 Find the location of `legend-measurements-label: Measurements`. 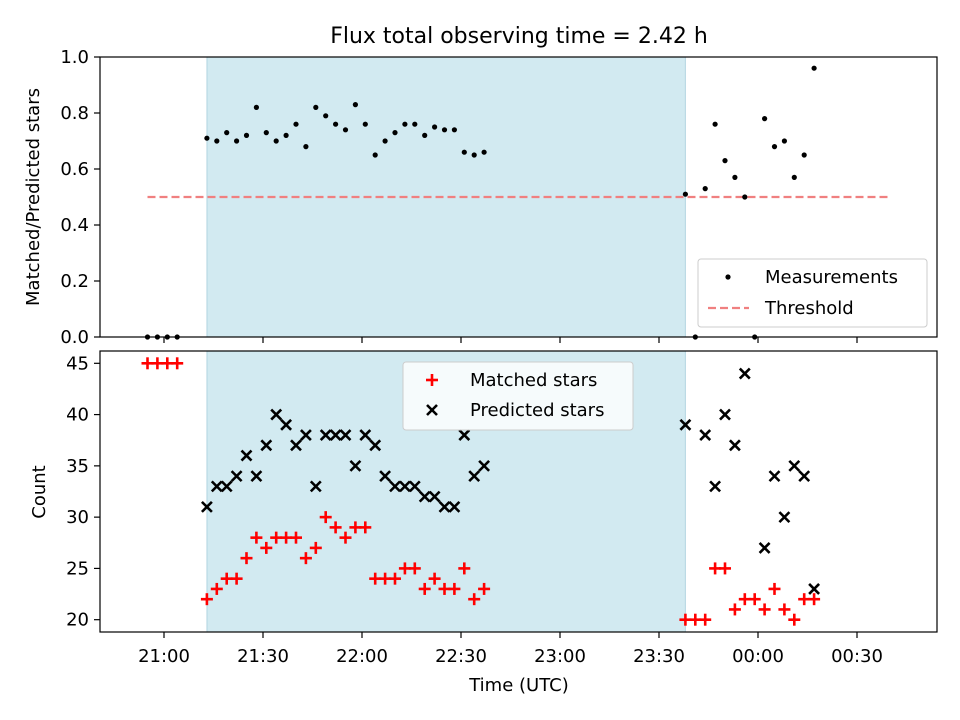

legend-measurements-label: Measurements is located at coordinates (831, 277).